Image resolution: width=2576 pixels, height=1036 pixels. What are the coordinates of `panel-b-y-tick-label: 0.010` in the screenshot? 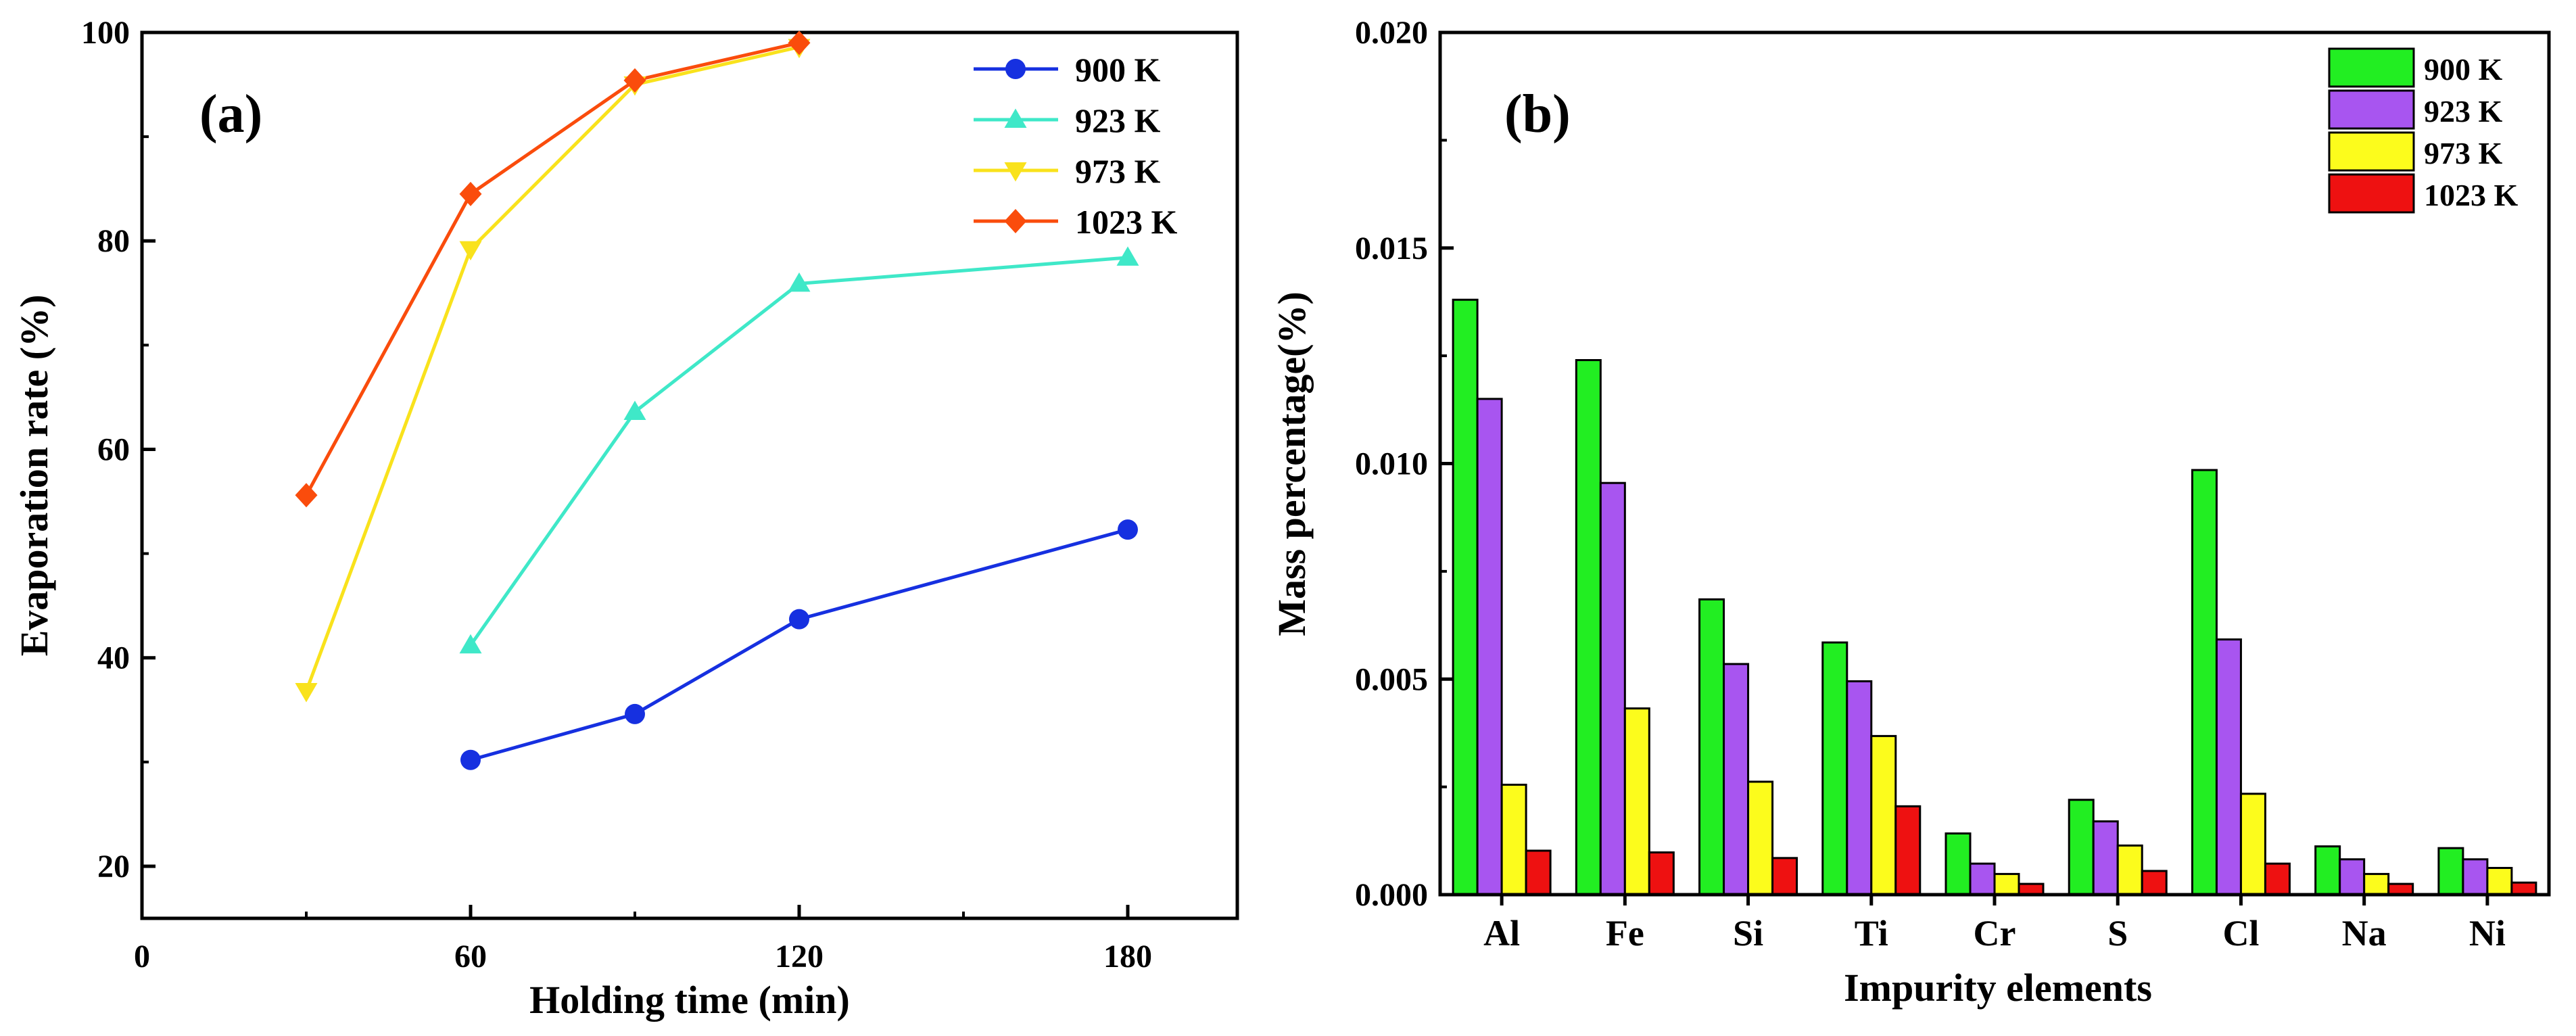 It's located at (1391, 464).